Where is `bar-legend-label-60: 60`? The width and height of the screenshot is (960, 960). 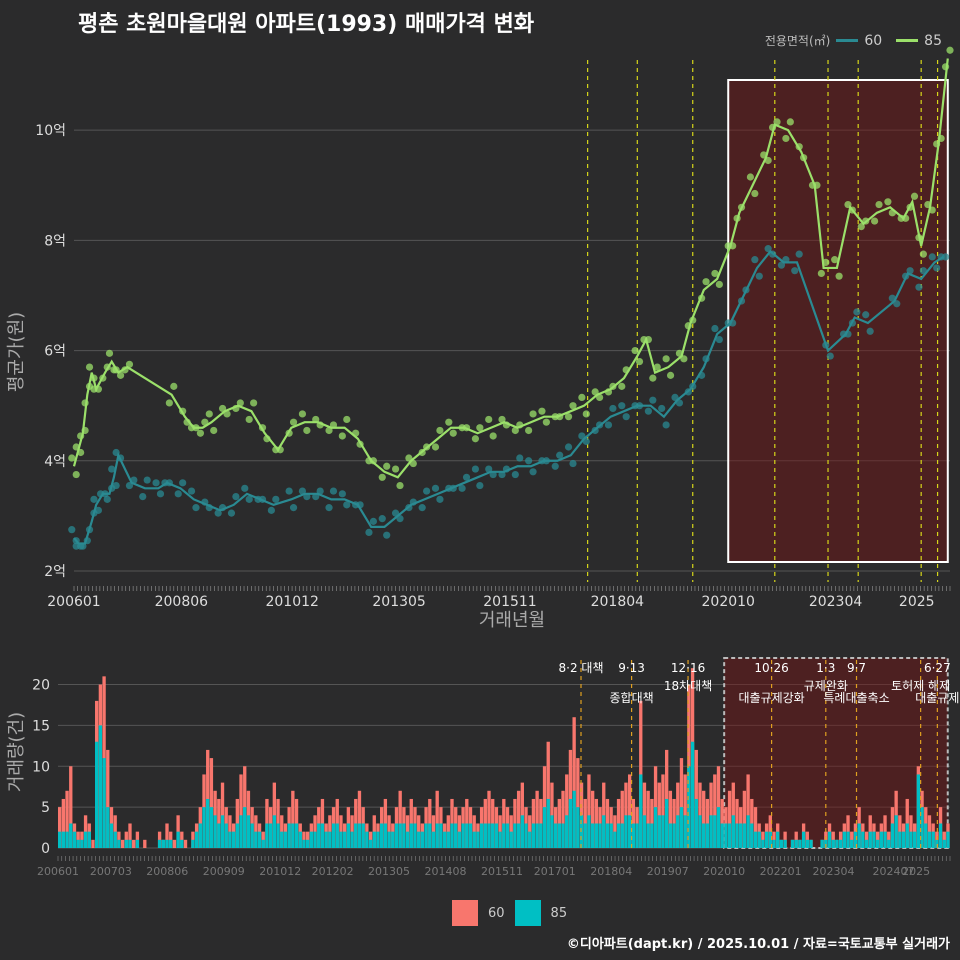 bar-legend-label-60: 60 is located at coordinates (496, 913).